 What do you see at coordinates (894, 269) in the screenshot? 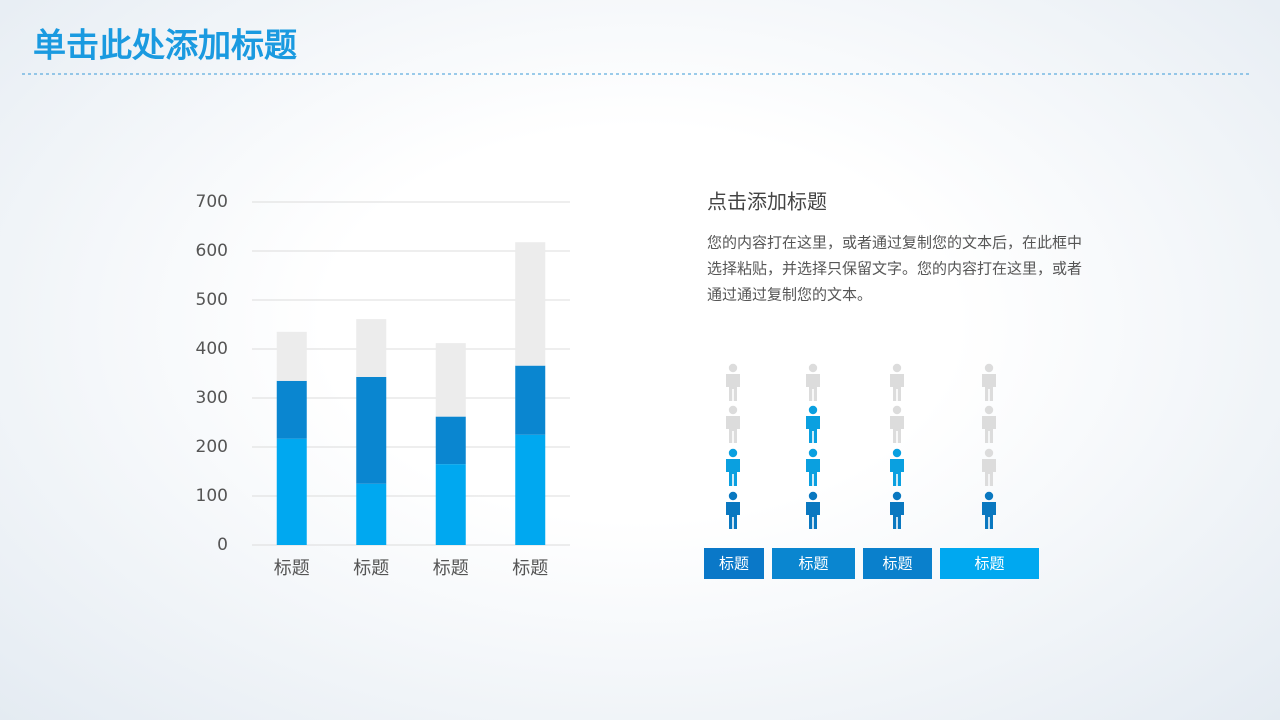
I see `paragraph-line: 选择粘贴，并选择只保留文字。您的内容打在这里，或者` at bounding box center [894, 269].